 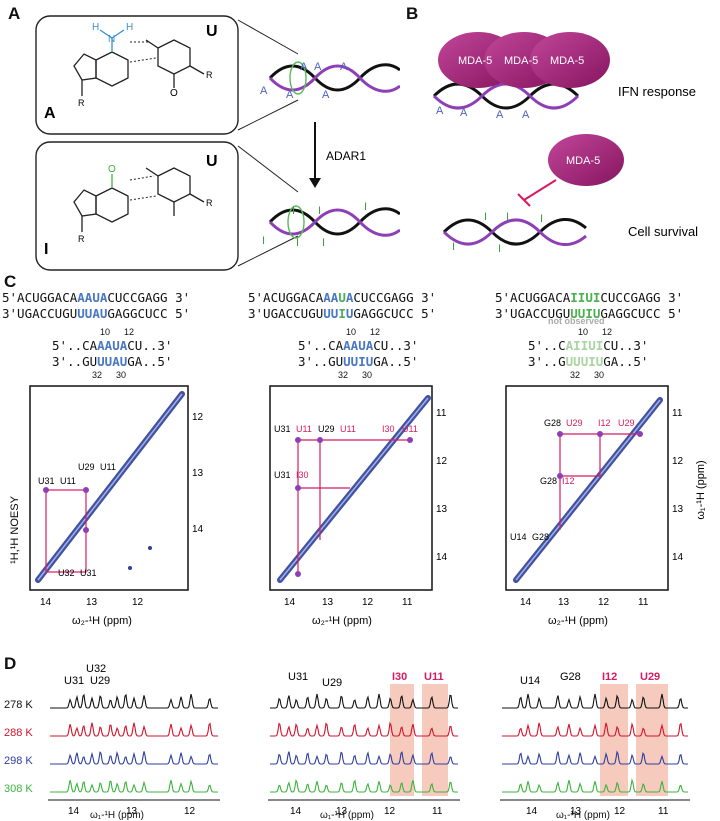 I want to click on inosine-structure, so click(x=101, y=203).